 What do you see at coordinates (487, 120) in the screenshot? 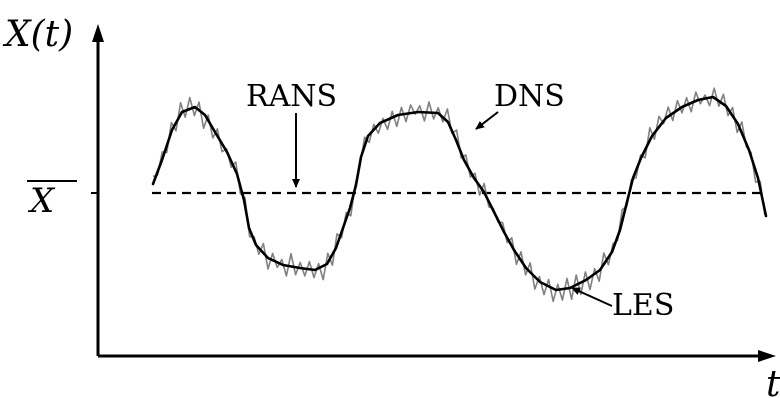
I see `dns-annotation-arrow` at bounding box center [487, 120].